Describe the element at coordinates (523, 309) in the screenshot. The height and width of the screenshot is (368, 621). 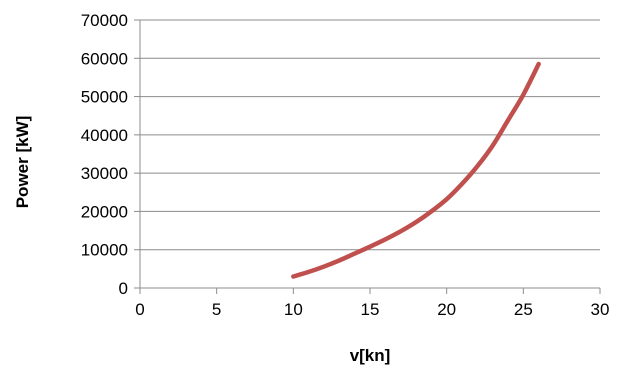
I see `x-tick-label-5: 25` at that location.